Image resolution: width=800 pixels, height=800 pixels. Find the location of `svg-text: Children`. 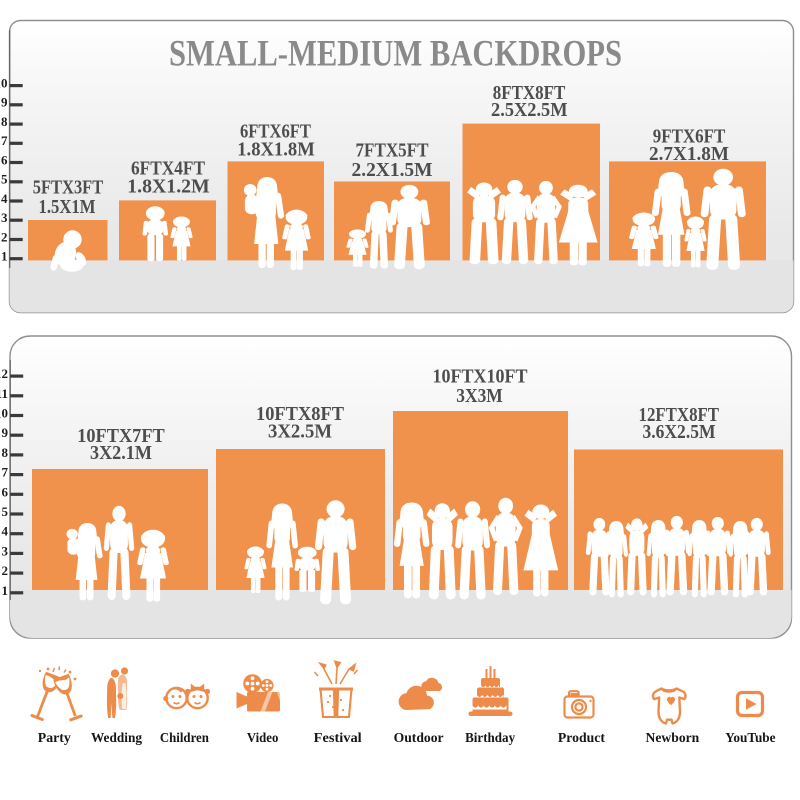

svg-text: Children is located at coordinates (184, 738).